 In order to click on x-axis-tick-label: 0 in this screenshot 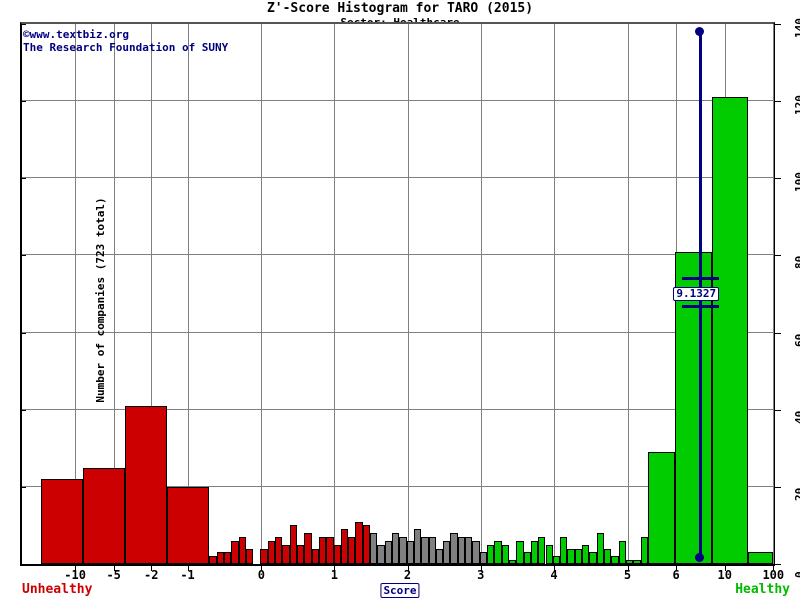, I will do `click(261, 575)`.